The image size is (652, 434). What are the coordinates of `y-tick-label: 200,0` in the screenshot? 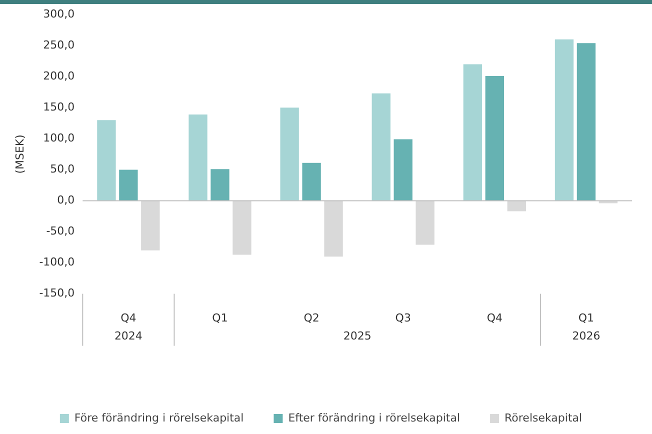 It's located at (59, 76).